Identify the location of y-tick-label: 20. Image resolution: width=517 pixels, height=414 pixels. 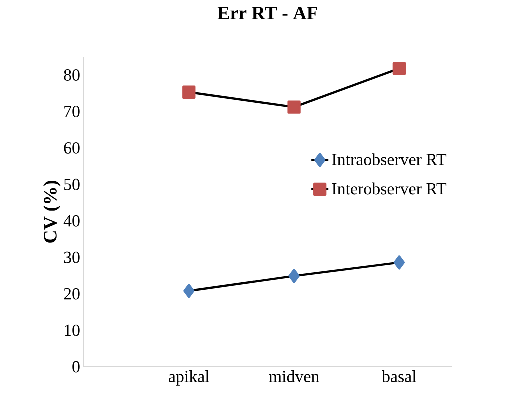
(72, 294).